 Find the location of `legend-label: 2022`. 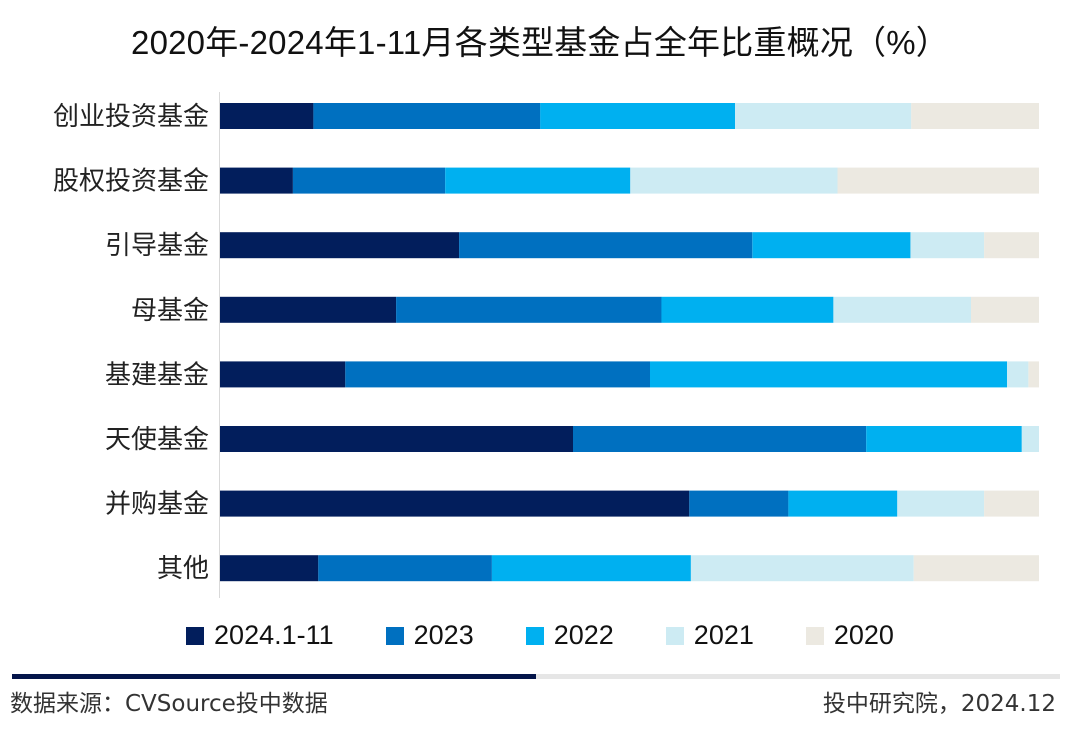

legend-label: 2022 is located at coordinates (583, 635).